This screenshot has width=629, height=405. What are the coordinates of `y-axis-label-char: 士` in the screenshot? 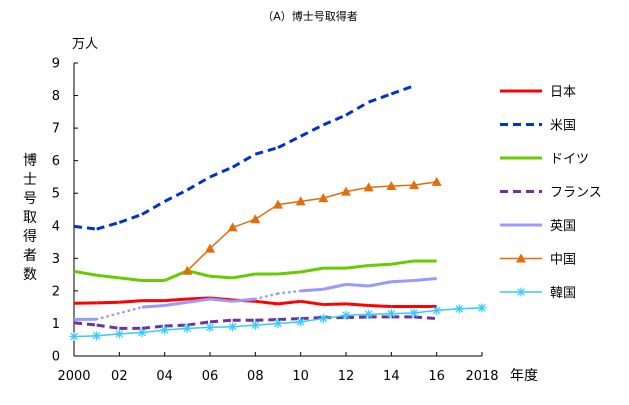 It's located at (30, 180).